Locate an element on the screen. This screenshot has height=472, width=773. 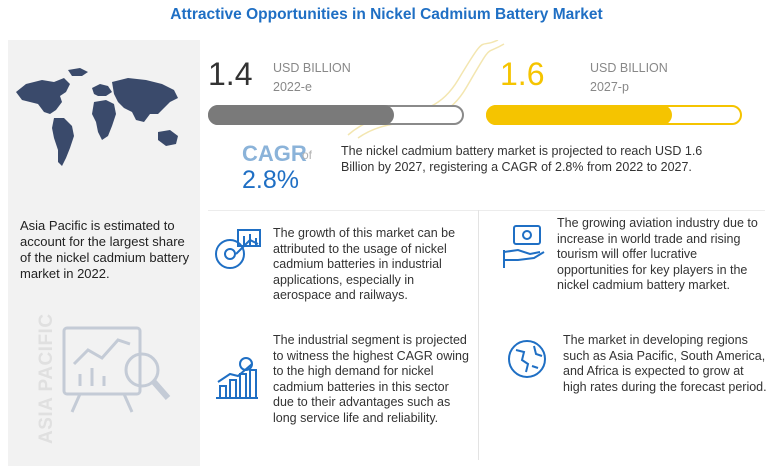
cagr-value: 2.8% is located at coordinates (270, 180).